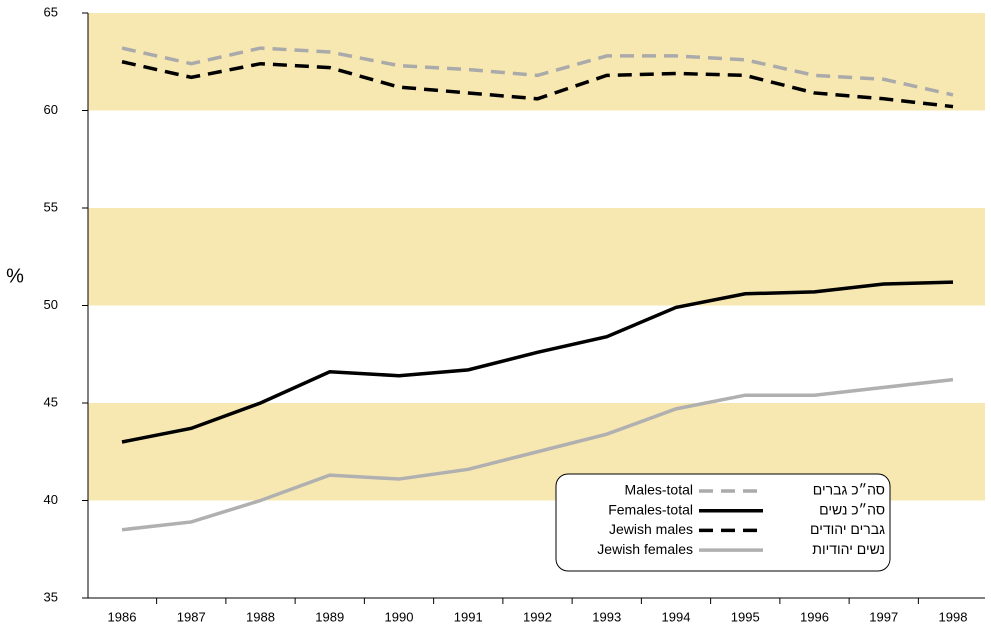  I want to click on y-tick-label: 45, so click(51, 401).